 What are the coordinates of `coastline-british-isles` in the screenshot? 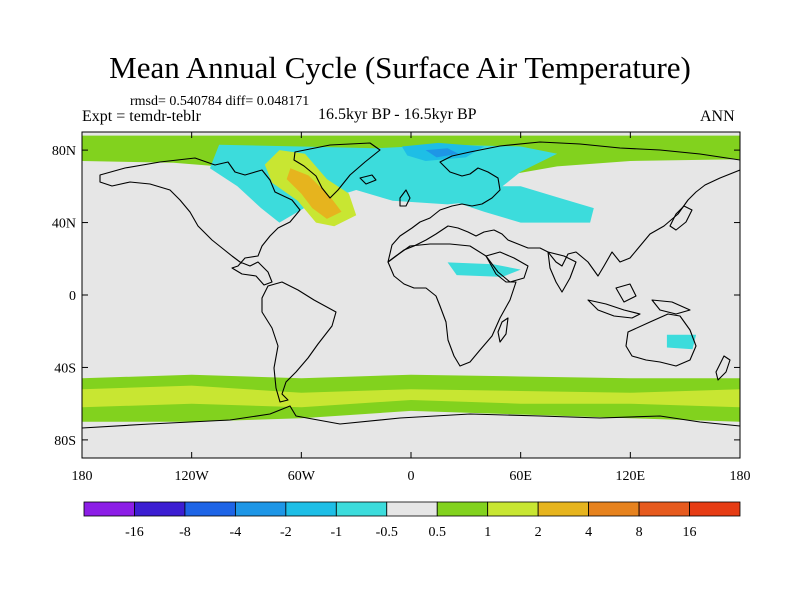 It's located at (405, 198).